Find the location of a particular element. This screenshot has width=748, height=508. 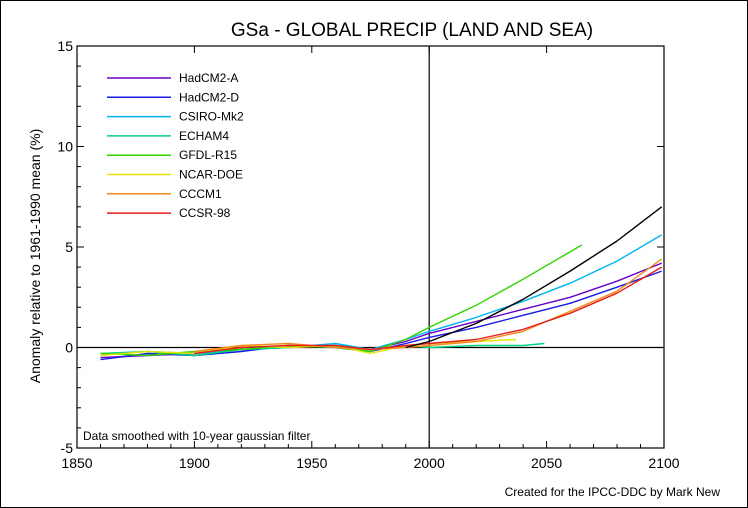

series-line-black-member is located at coordinates (534, 277).